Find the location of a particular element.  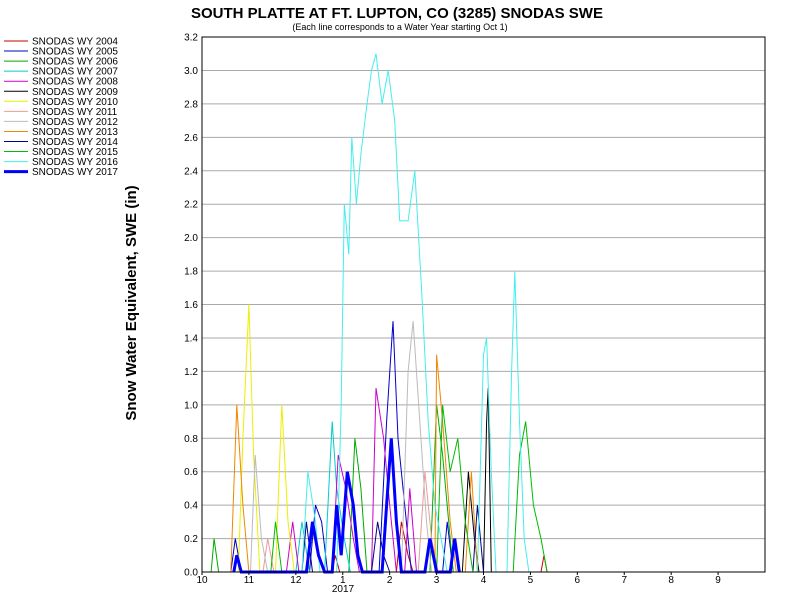

y-tick-label: 2.6 is located at coordinates (191, 138).